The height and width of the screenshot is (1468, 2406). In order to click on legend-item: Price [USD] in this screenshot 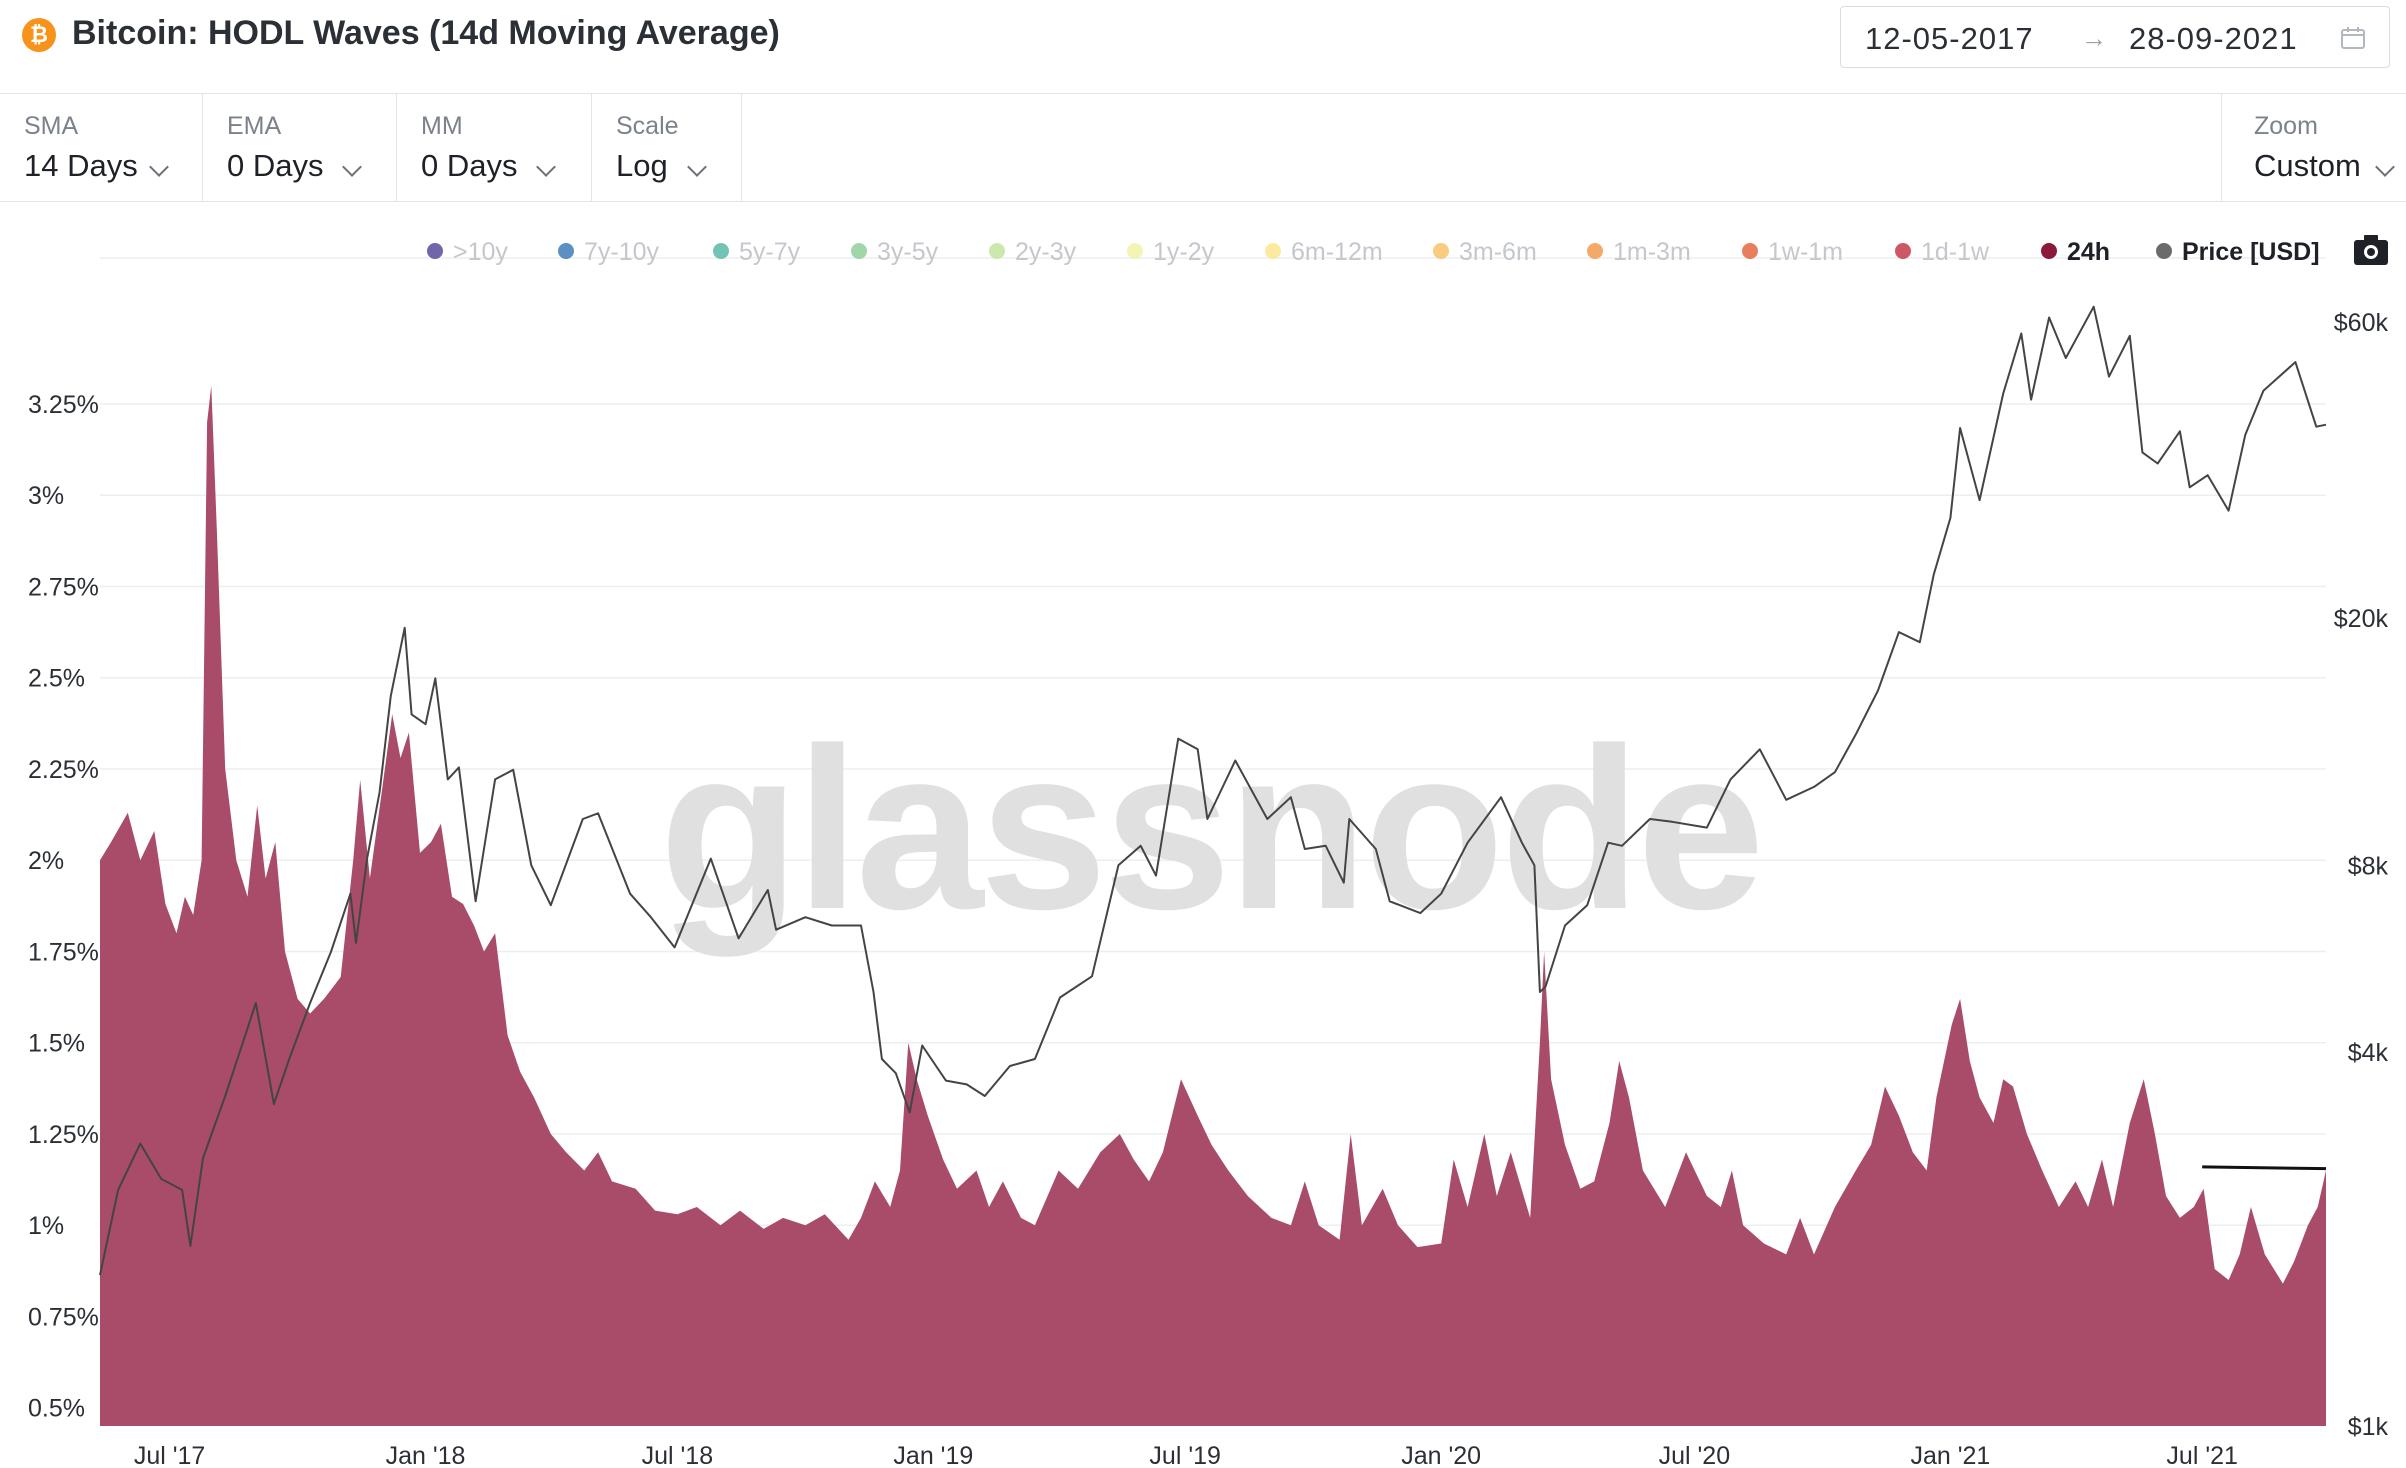, I will do `click(2238, 252)`.